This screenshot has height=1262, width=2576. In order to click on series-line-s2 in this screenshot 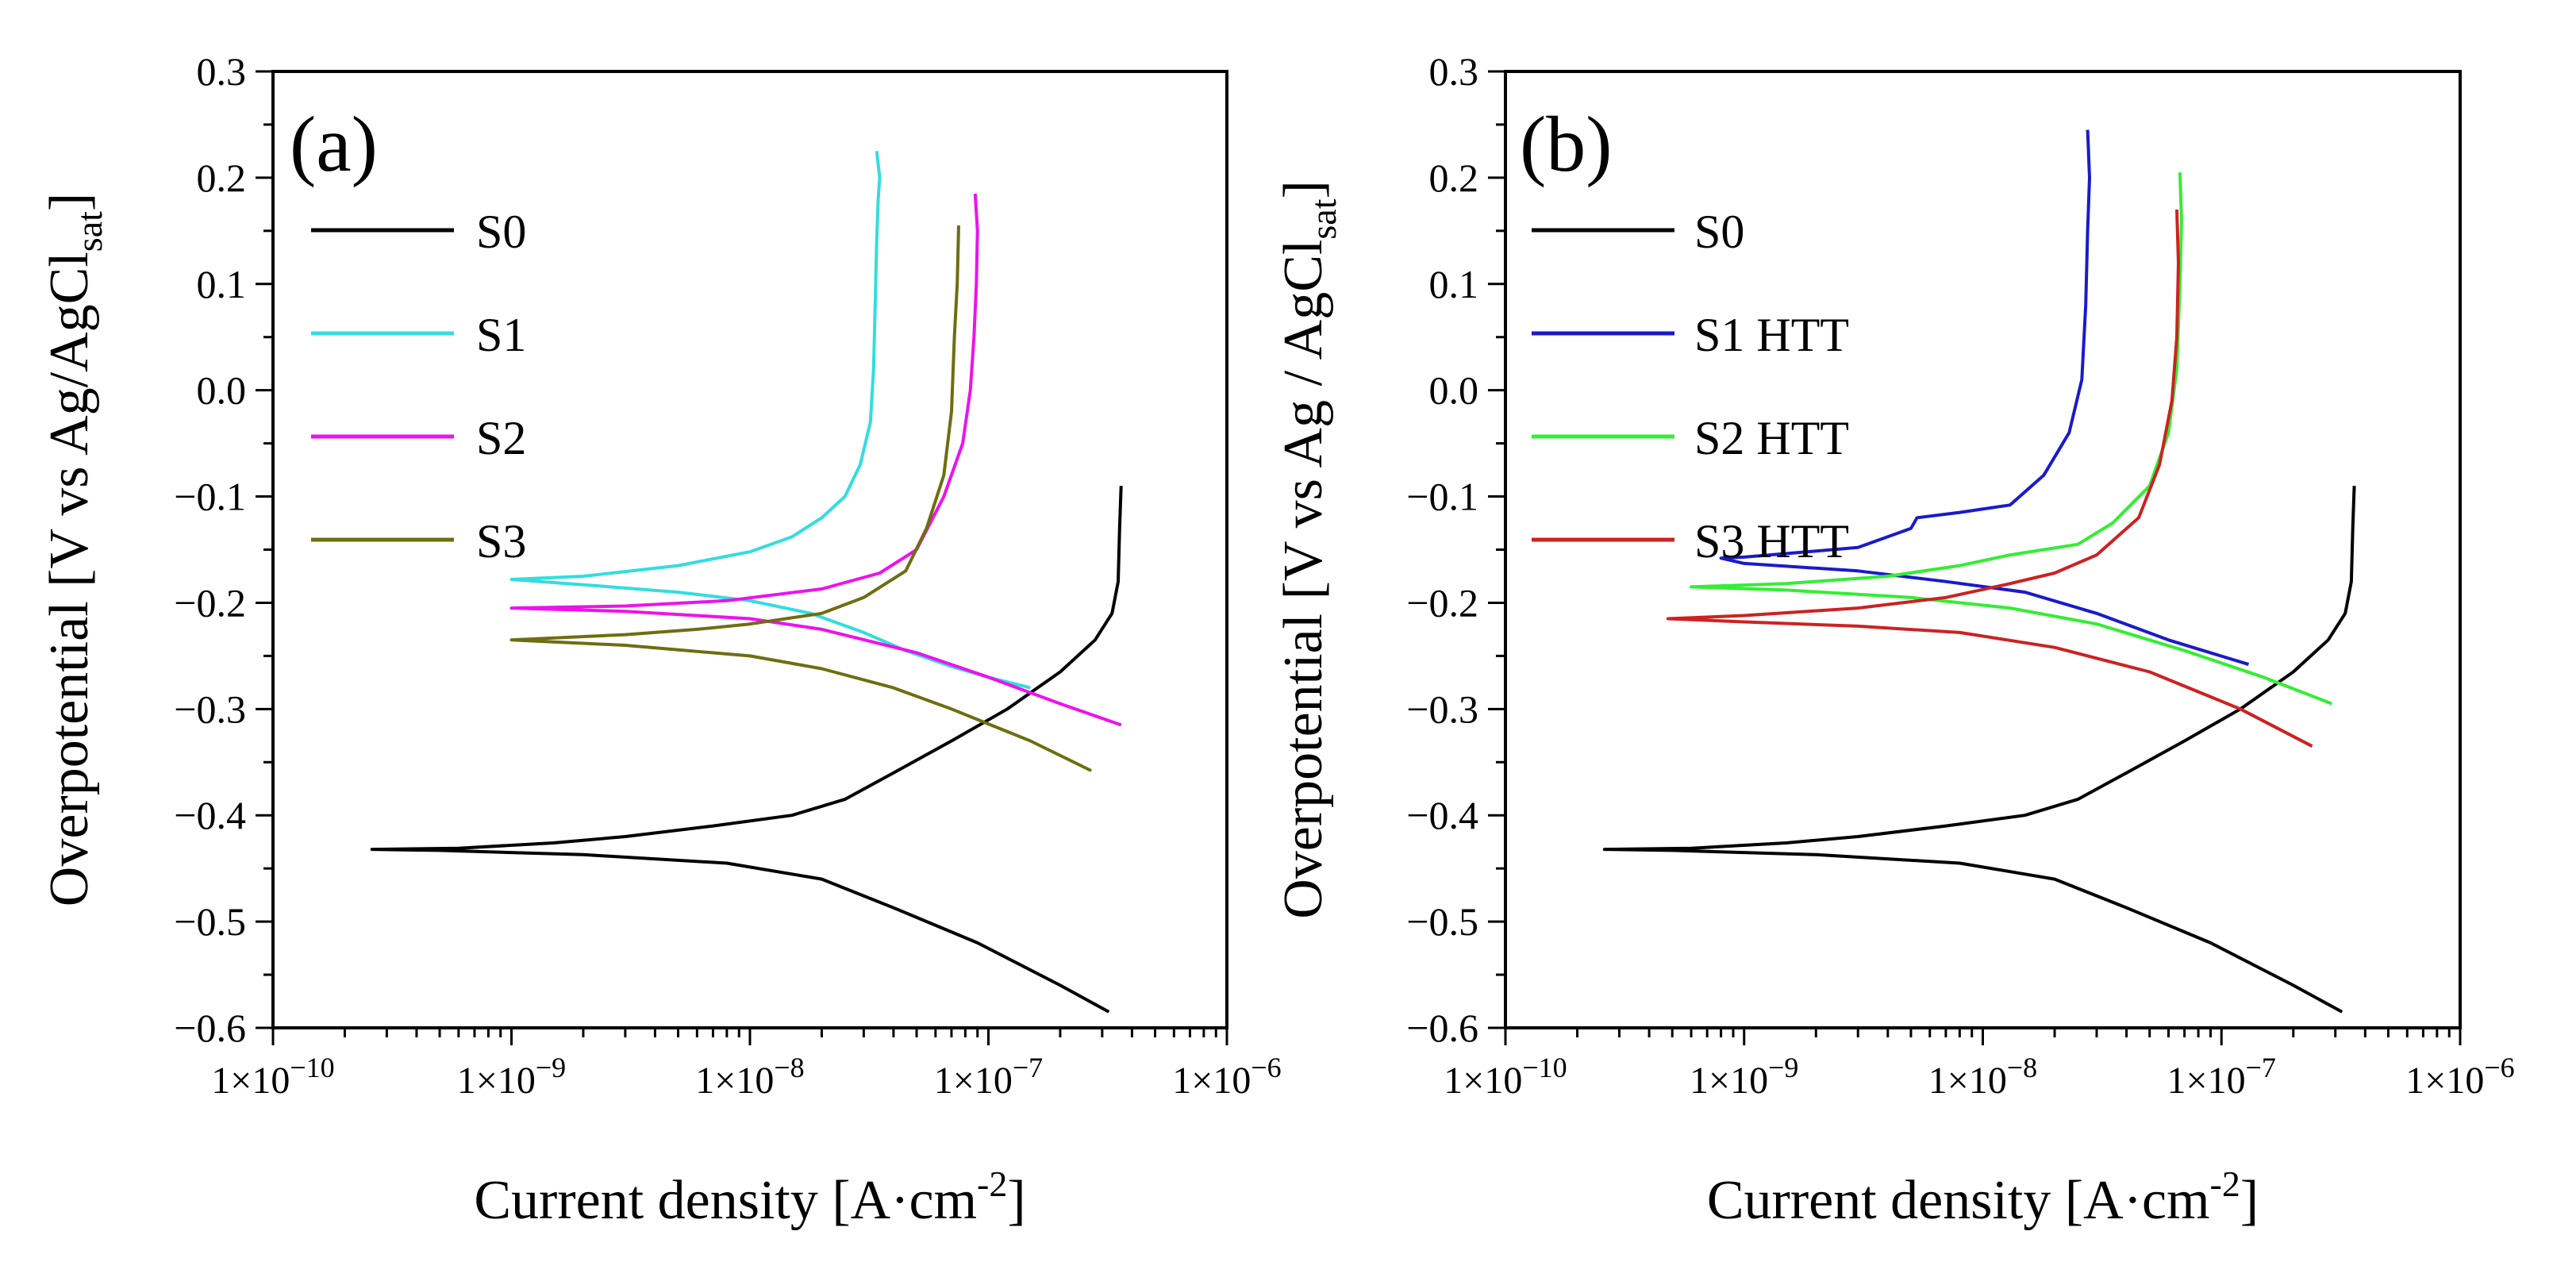, I will do `click(815, 460)`.